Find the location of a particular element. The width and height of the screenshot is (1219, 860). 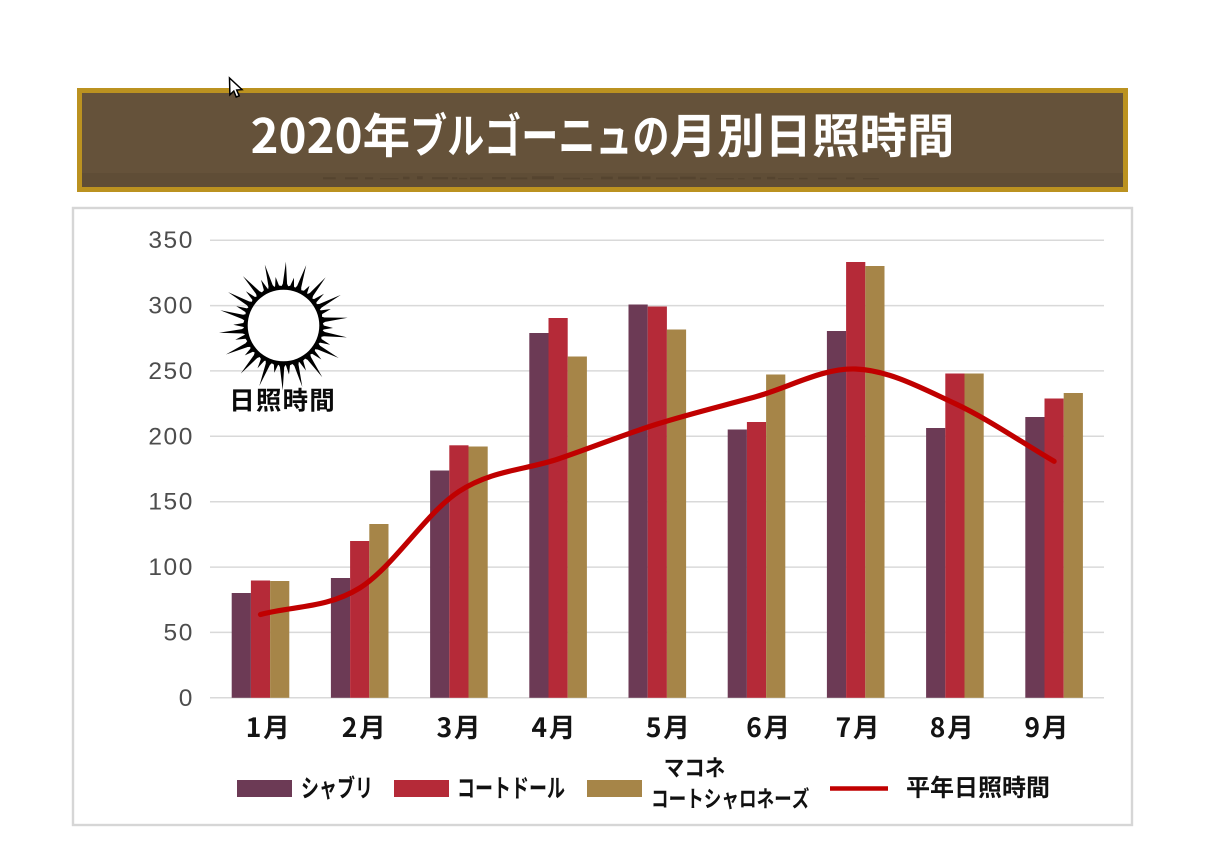

svg-text: 150 is located at coordinates (171, 502).